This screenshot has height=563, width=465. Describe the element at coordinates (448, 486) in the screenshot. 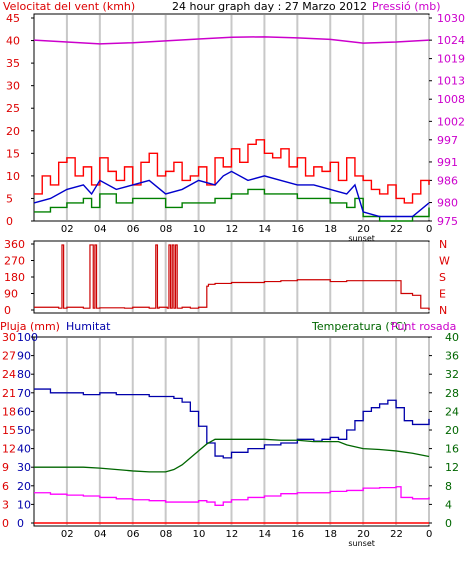

I see `temperature-tick: 8` at that location.